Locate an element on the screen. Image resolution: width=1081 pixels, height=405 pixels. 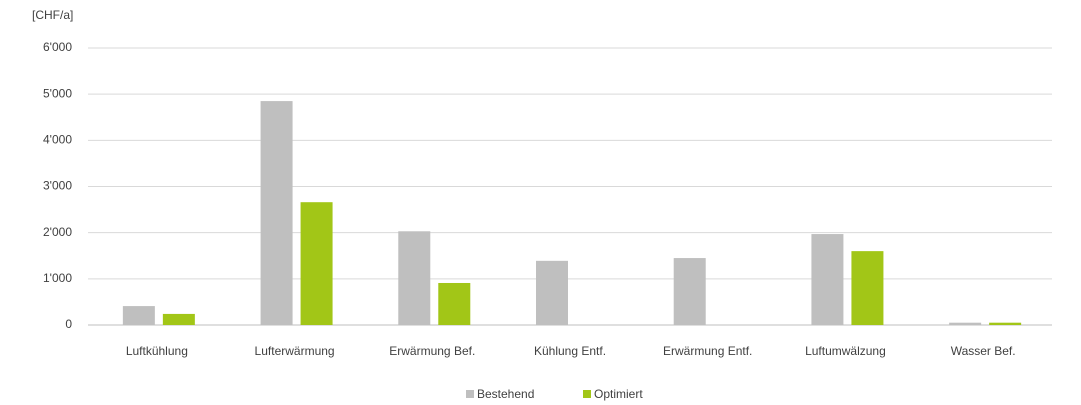
x-tick-label: Luftumwälzung is located at coordinates (845, 351).